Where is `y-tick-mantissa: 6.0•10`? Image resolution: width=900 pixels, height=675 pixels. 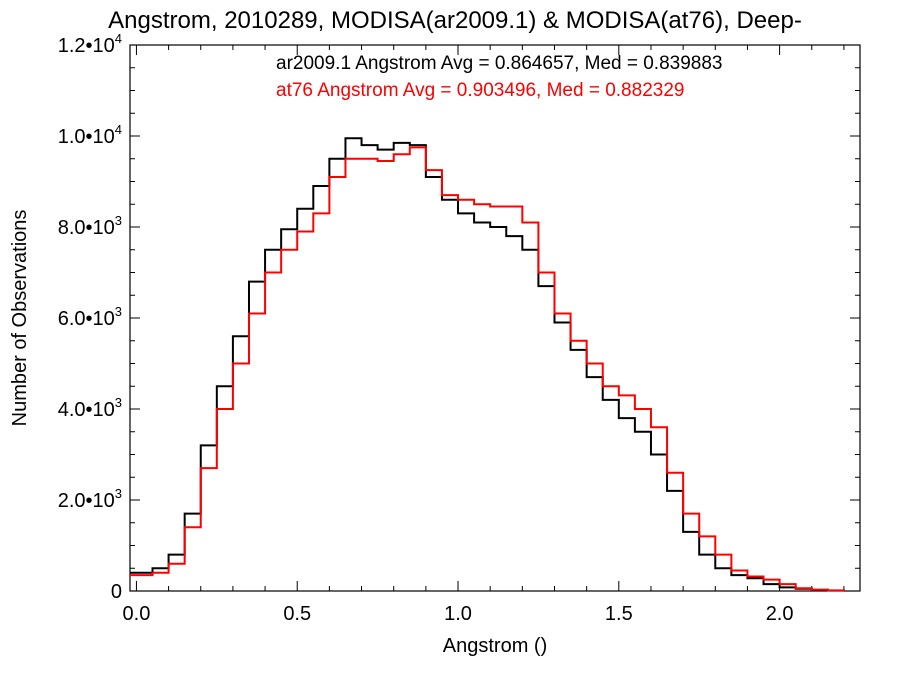
y-tick-mantissa: 6.0•10 is located at coordinates (86, 319).